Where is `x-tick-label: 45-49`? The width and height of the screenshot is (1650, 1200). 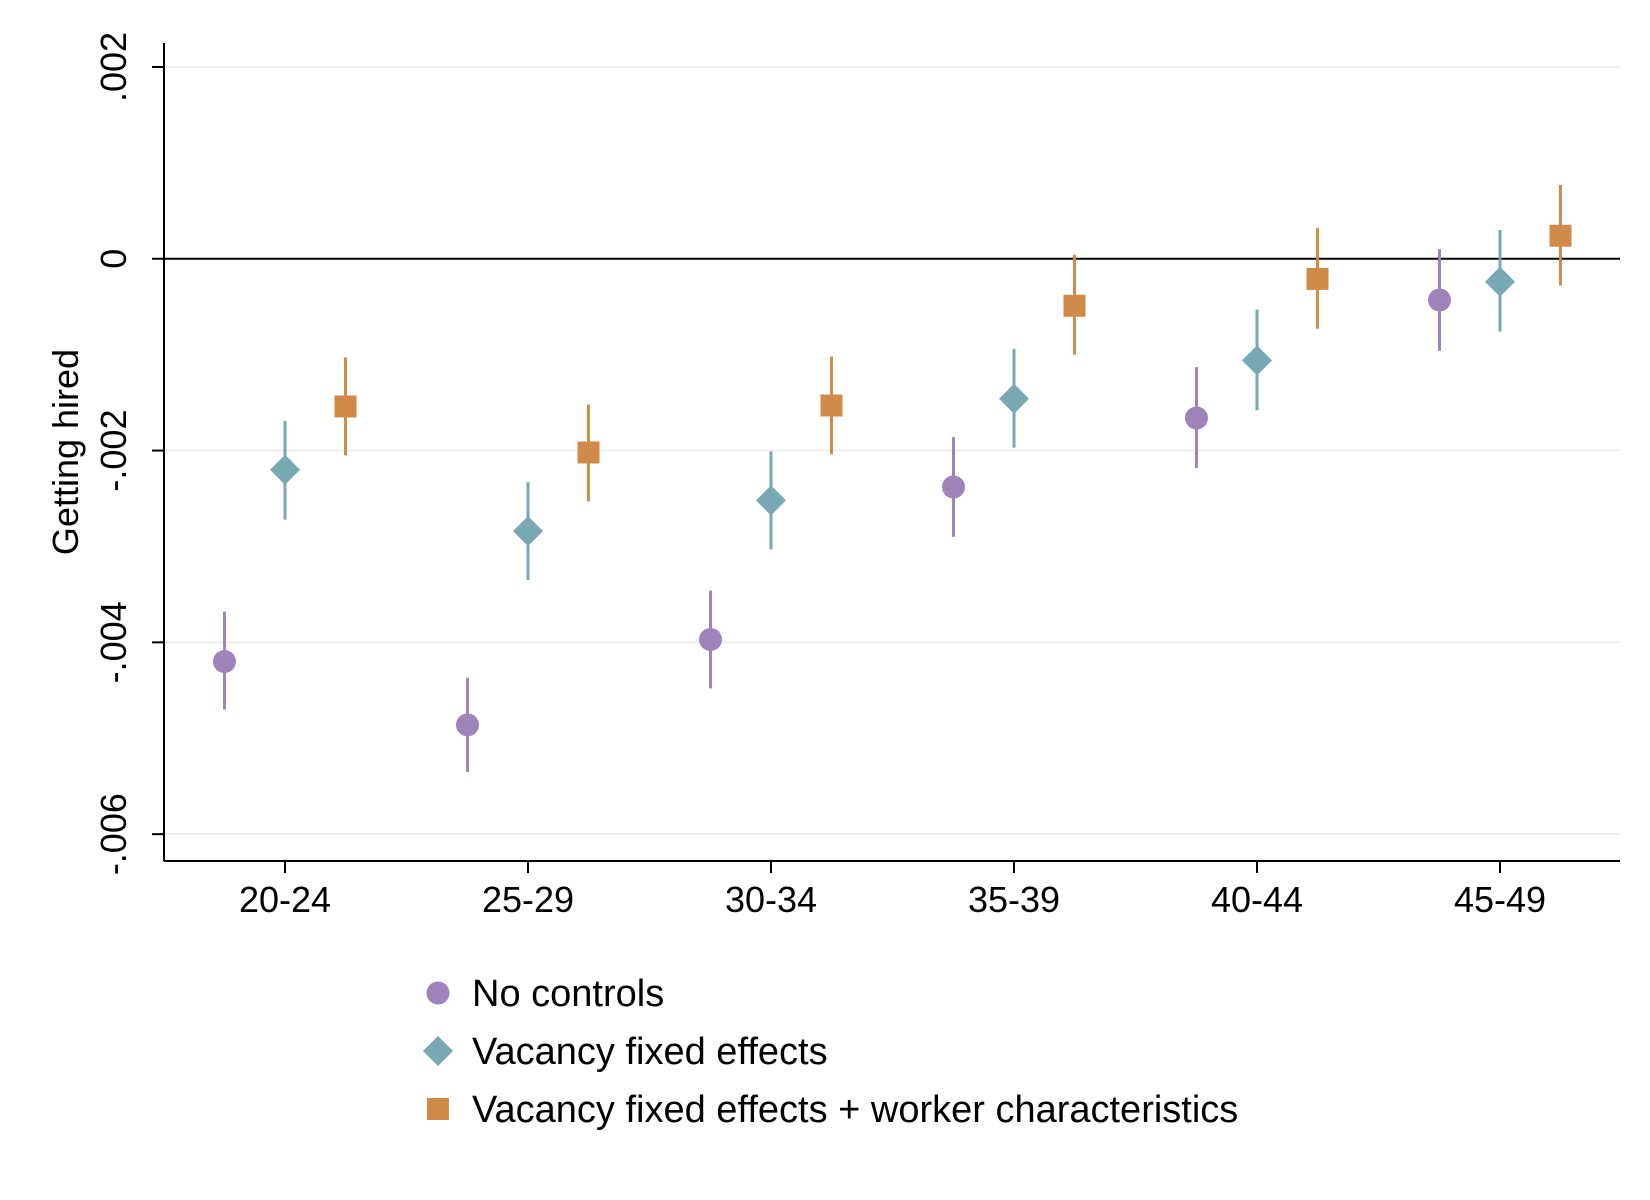
x-tick-label: 45-49 is located at coordinates (1500, 899).